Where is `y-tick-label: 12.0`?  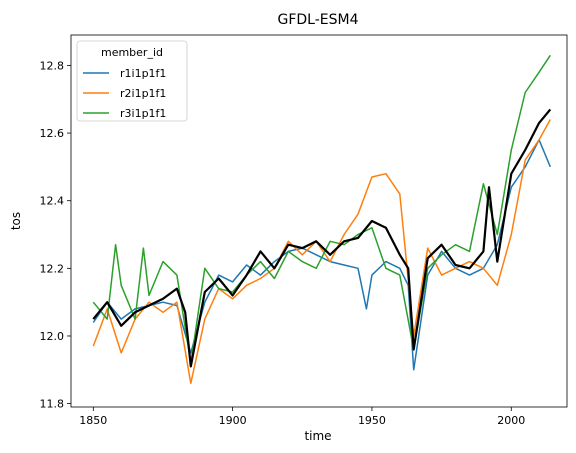
y-tick-label: 12.0 is located at coordinates (52, 336).